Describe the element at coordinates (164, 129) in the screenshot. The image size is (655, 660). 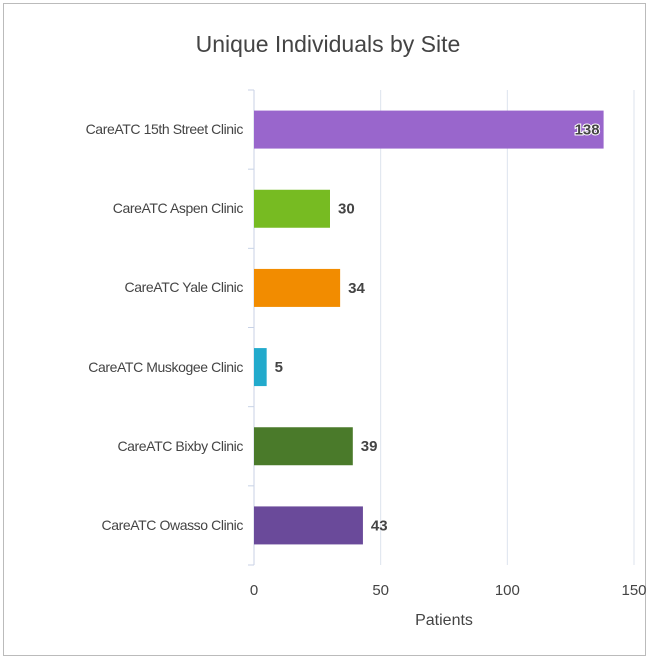
I see `y-tick-label: CareATC 15th Street Clinic` at that location.